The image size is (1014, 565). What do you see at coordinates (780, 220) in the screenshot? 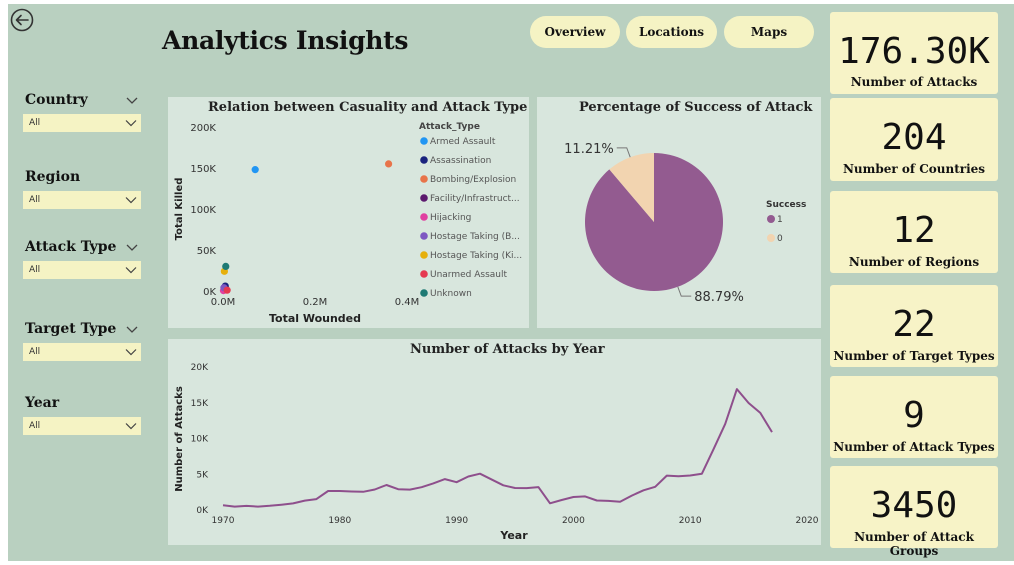
I see `legend-entry: 1` at bounding box center [780, 220].